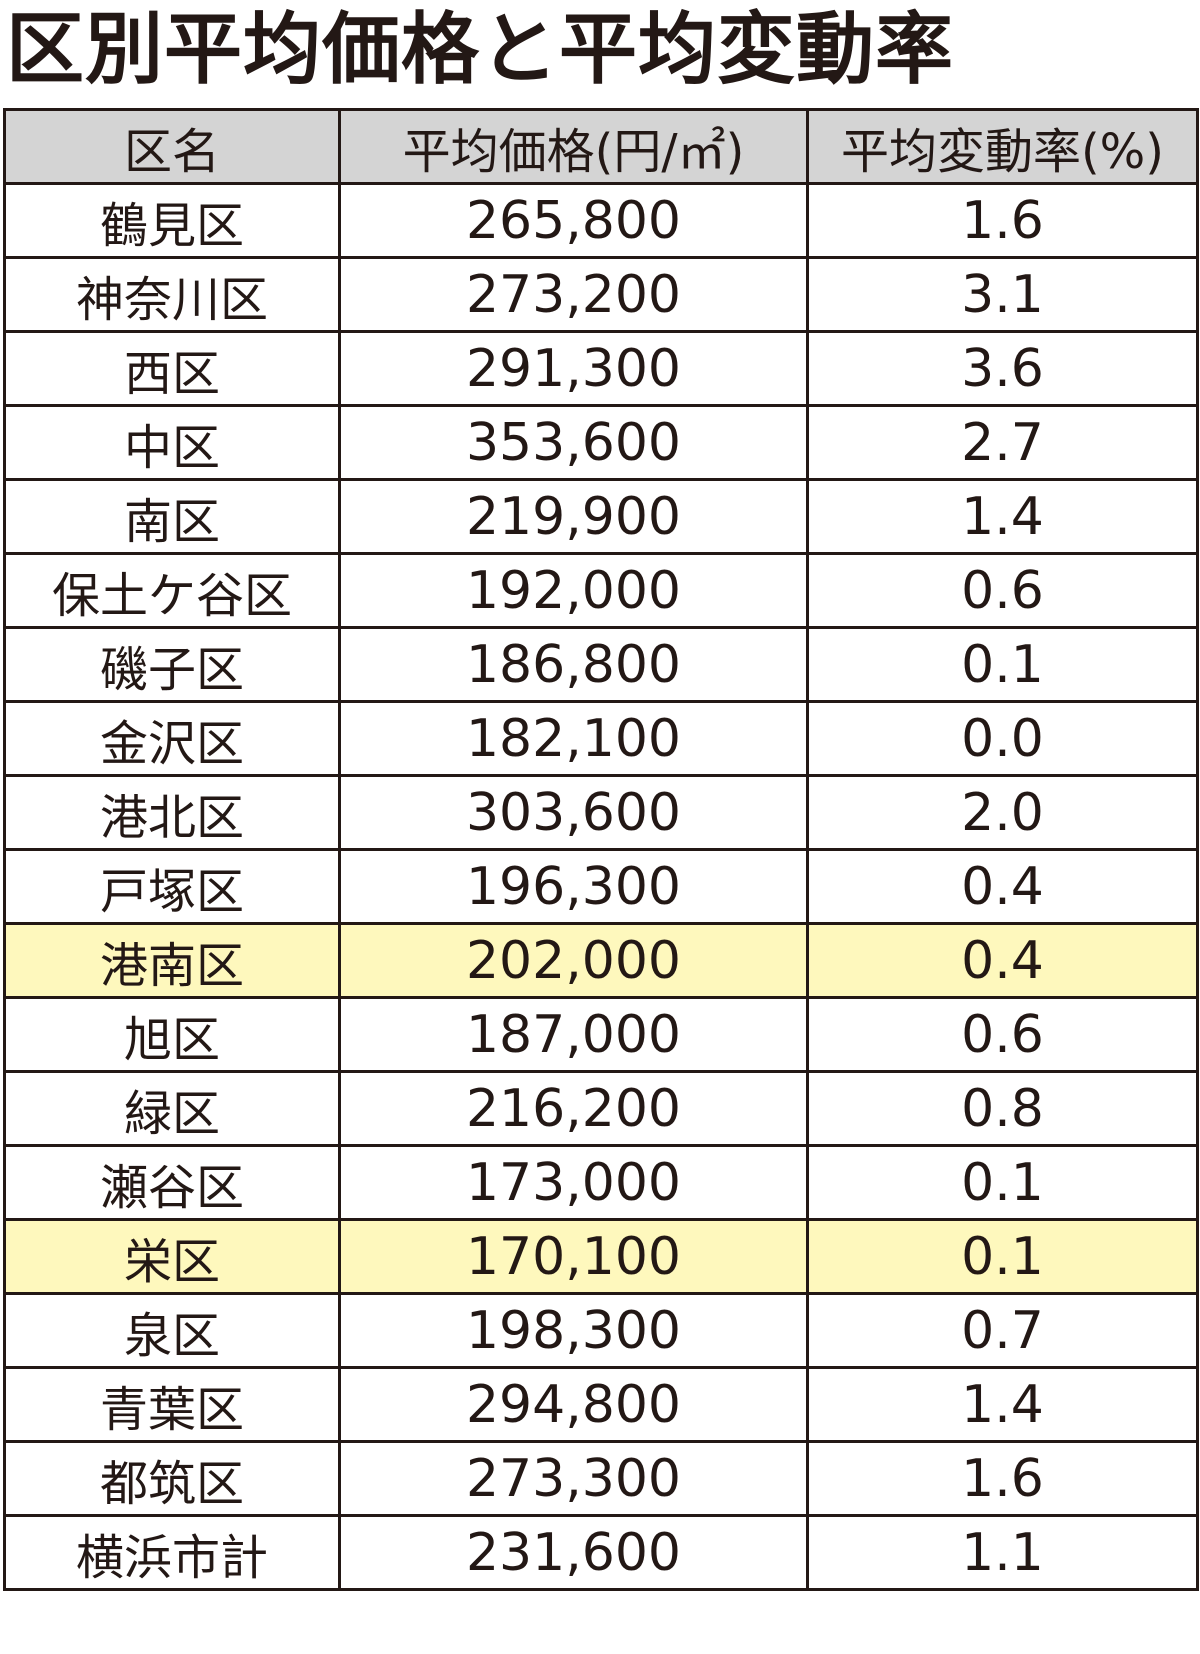 The width and height of the screenshot is (1200, 1654). What do you see at coordinates (573, 590) in the screenshot?
I see `average-price-cell: 192,000` at bounding box center [573, 590].